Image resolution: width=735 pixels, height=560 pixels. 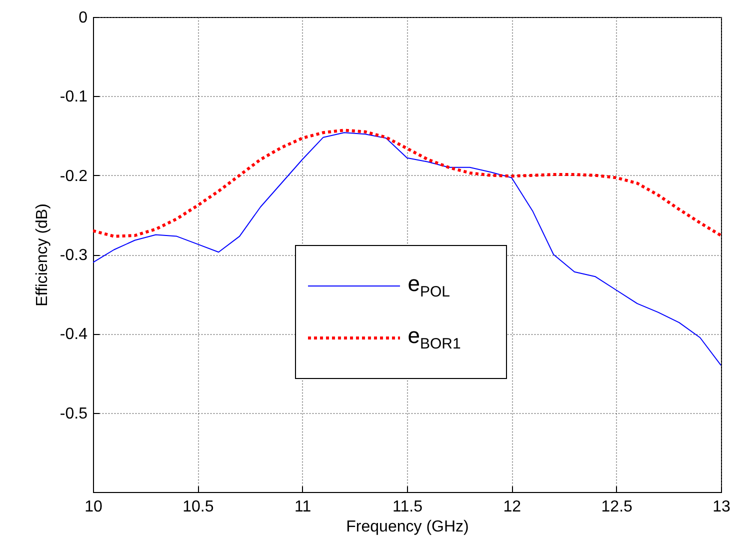 What do you see at coordinates (42, 255) in the screenshot?
I see `y-axis-title: Efficiency (dB)` at bounding box center [42, 255].